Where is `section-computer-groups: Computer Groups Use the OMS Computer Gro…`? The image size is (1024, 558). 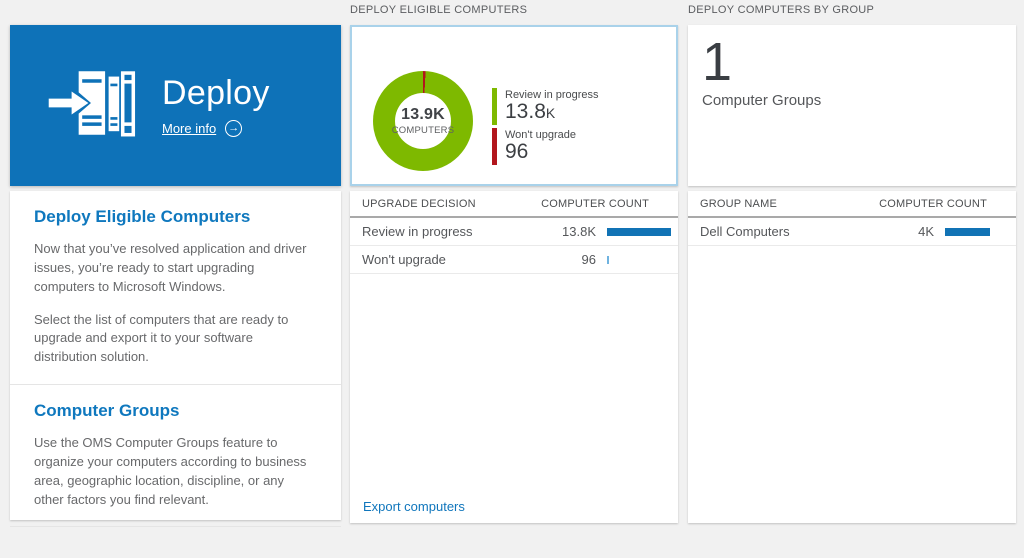 section-computer-groups: Computer Groups Use the OMS Computer Gro… is located at coordinates (175, 456).